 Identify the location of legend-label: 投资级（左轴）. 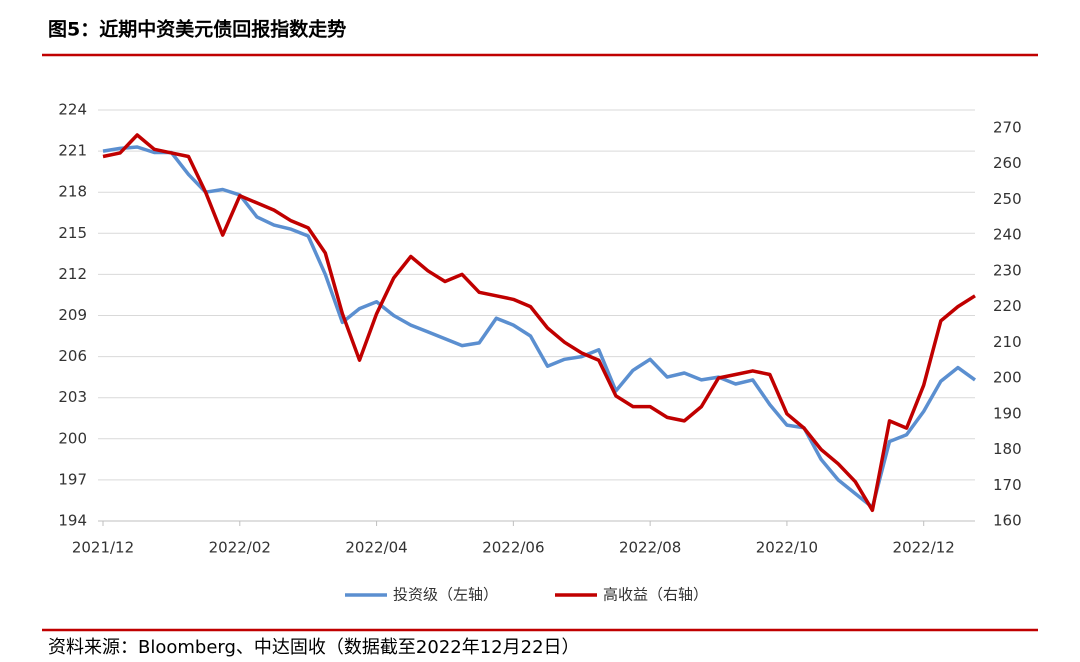
(445, 595).